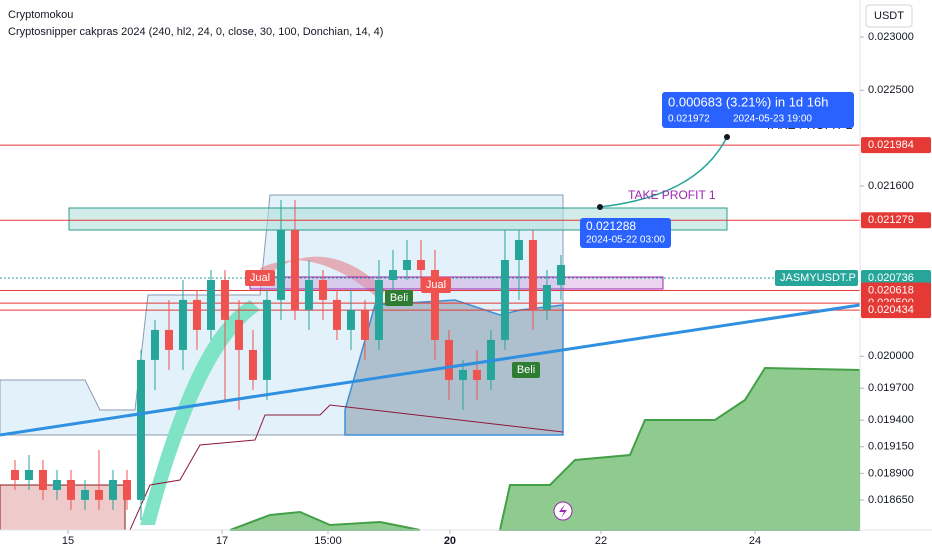 Image resolution: width=932 pixels, height=550 pixels. What do you see at coordinates (601, 541) in the screenshot?
I see `x-tick-label: 22` at bounding box center [601, 541].